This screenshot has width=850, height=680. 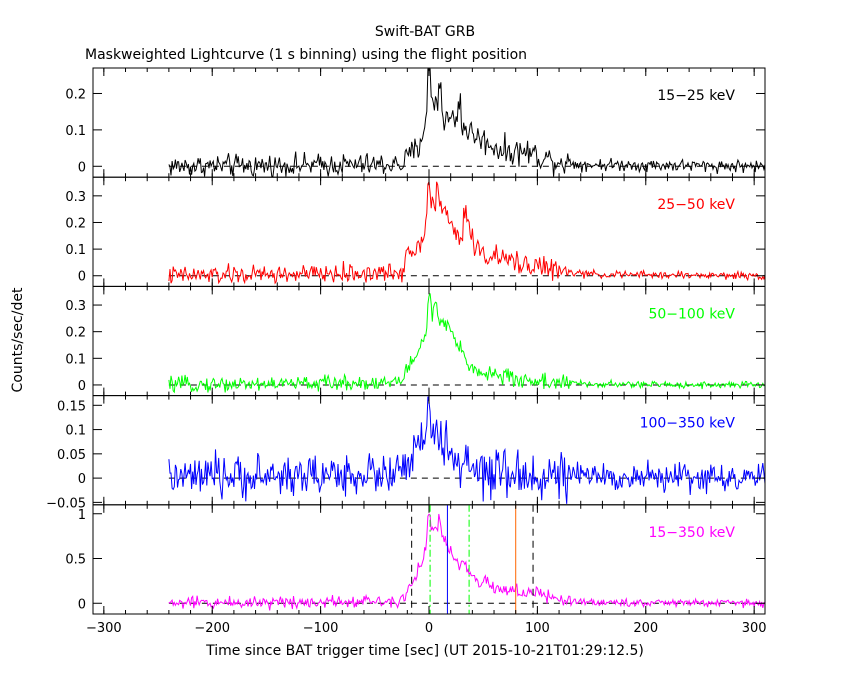 What do you see at coordinates (754, 628) in the screenshot?
I see `x-tick-label: 300` at bounding box center [754, 628].